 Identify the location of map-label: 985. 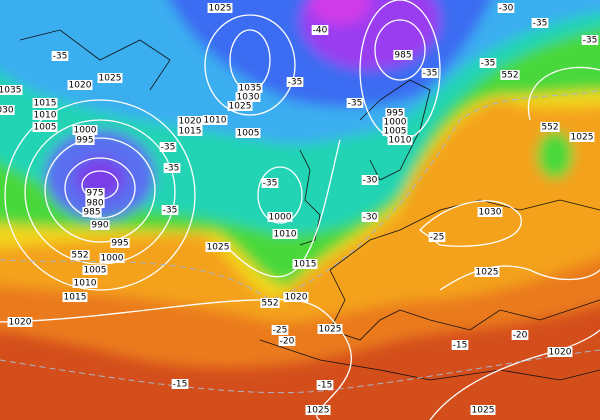
(402, 56).